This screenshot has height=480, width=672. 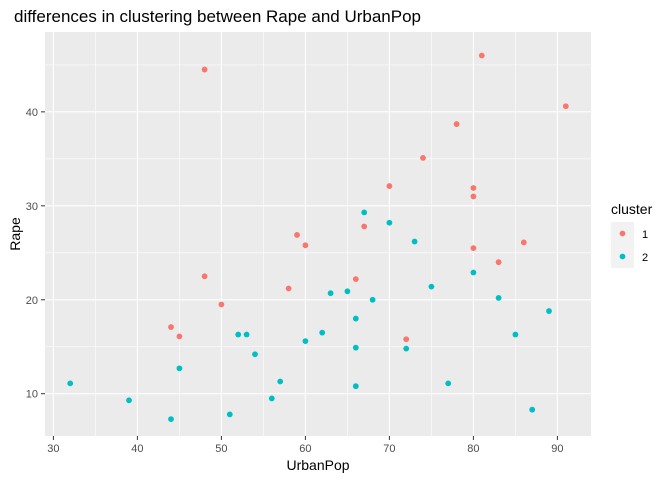 What do you see at coordinates (317, 465) in the screenshot?
I see `x-axis-label: UrbanPop` at bounding box center [317, 465].